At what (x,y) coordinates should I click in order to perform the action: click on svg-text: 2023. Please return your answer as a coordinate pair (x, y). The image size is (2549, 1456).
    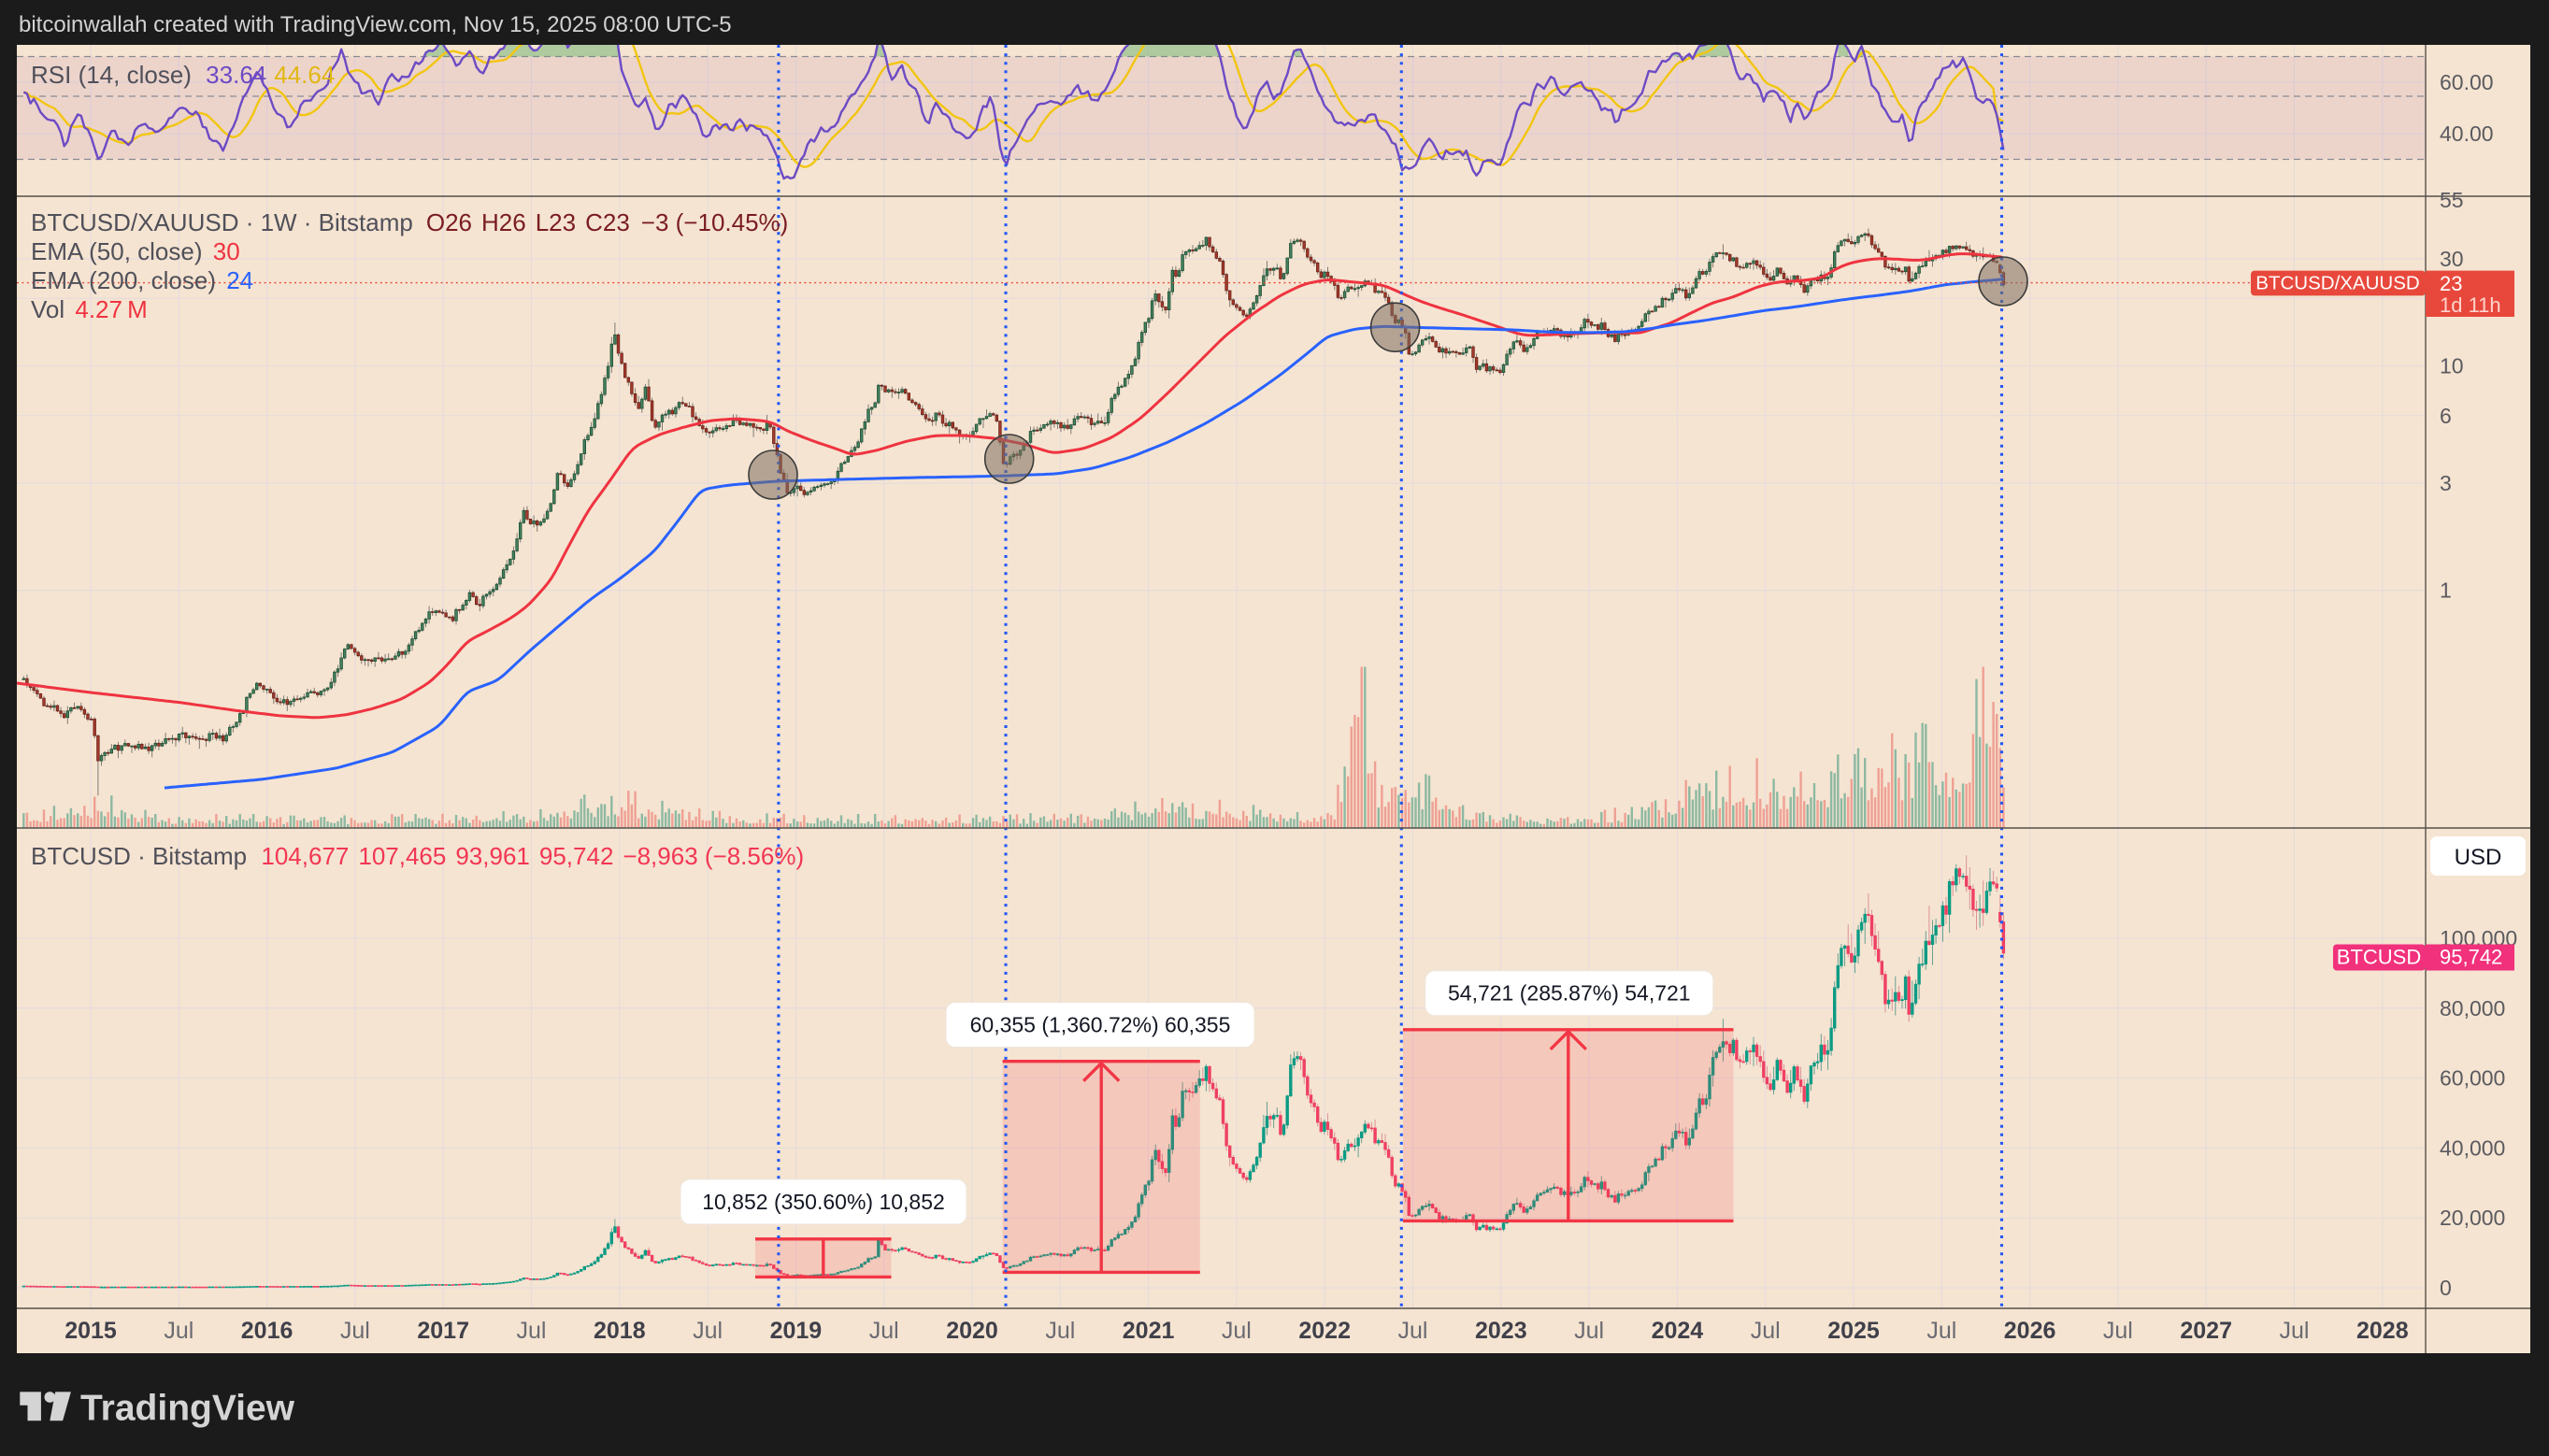
    Looking at the image, I should click on (1501, 1331).